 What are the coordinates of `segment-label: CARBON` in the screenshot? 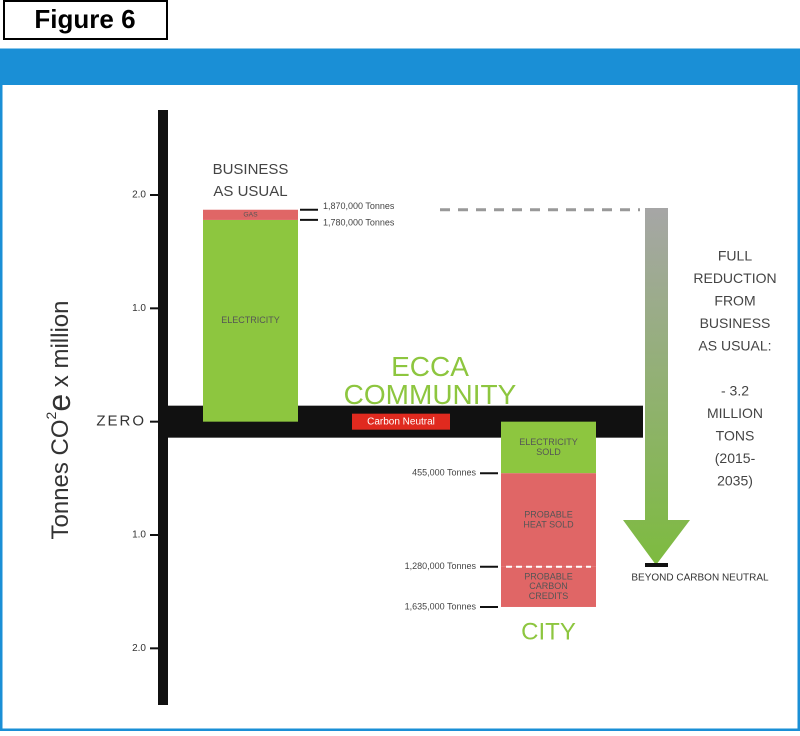 It's located at (548, 586).